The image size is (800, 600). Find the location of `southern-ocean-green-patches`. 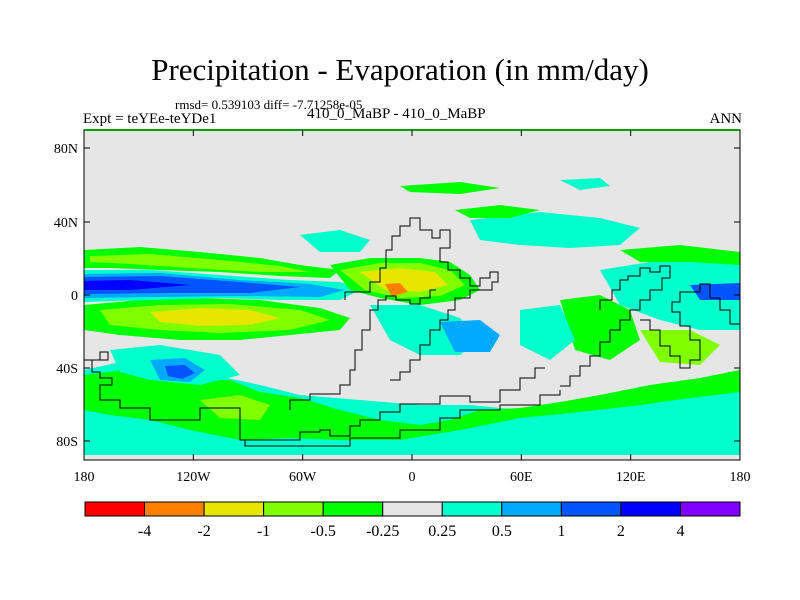

southern-ocean-green-patches is located at coordinates (412, 404).